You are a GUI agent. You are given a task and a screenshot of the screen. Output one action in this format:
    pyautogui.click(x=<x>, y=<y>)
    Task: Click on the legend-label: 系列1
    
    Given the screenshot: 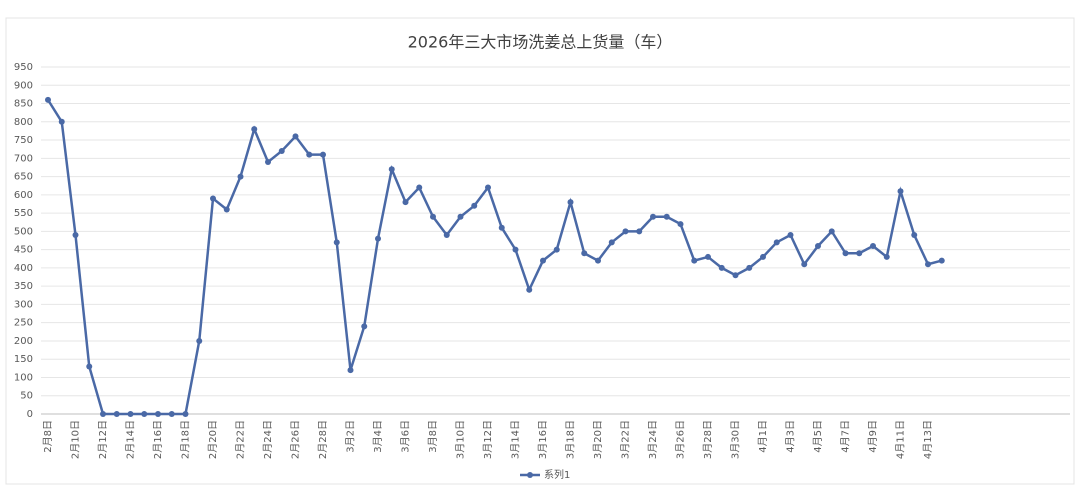 What is the action you would take?
    pyautogui.click(x=557, y=474)
    